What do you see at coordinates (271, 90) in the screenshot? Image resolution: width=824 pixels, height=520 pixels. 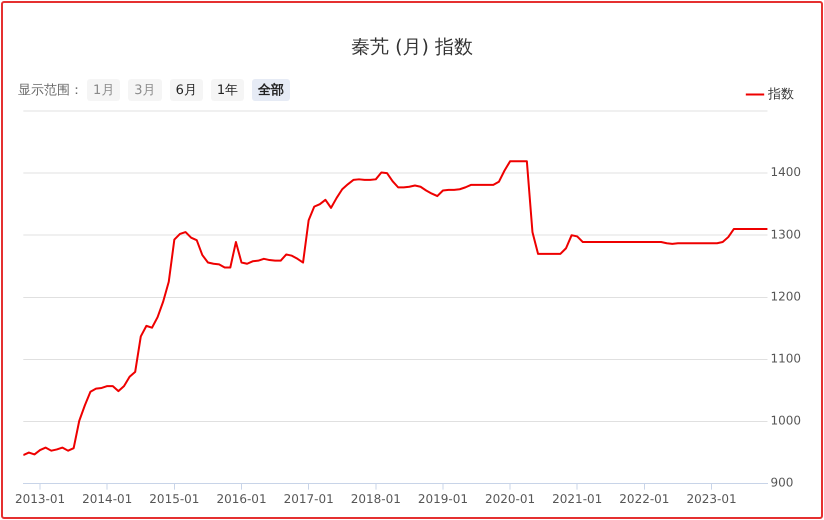 I see `text: 全部` at bounding box center [271, 90].